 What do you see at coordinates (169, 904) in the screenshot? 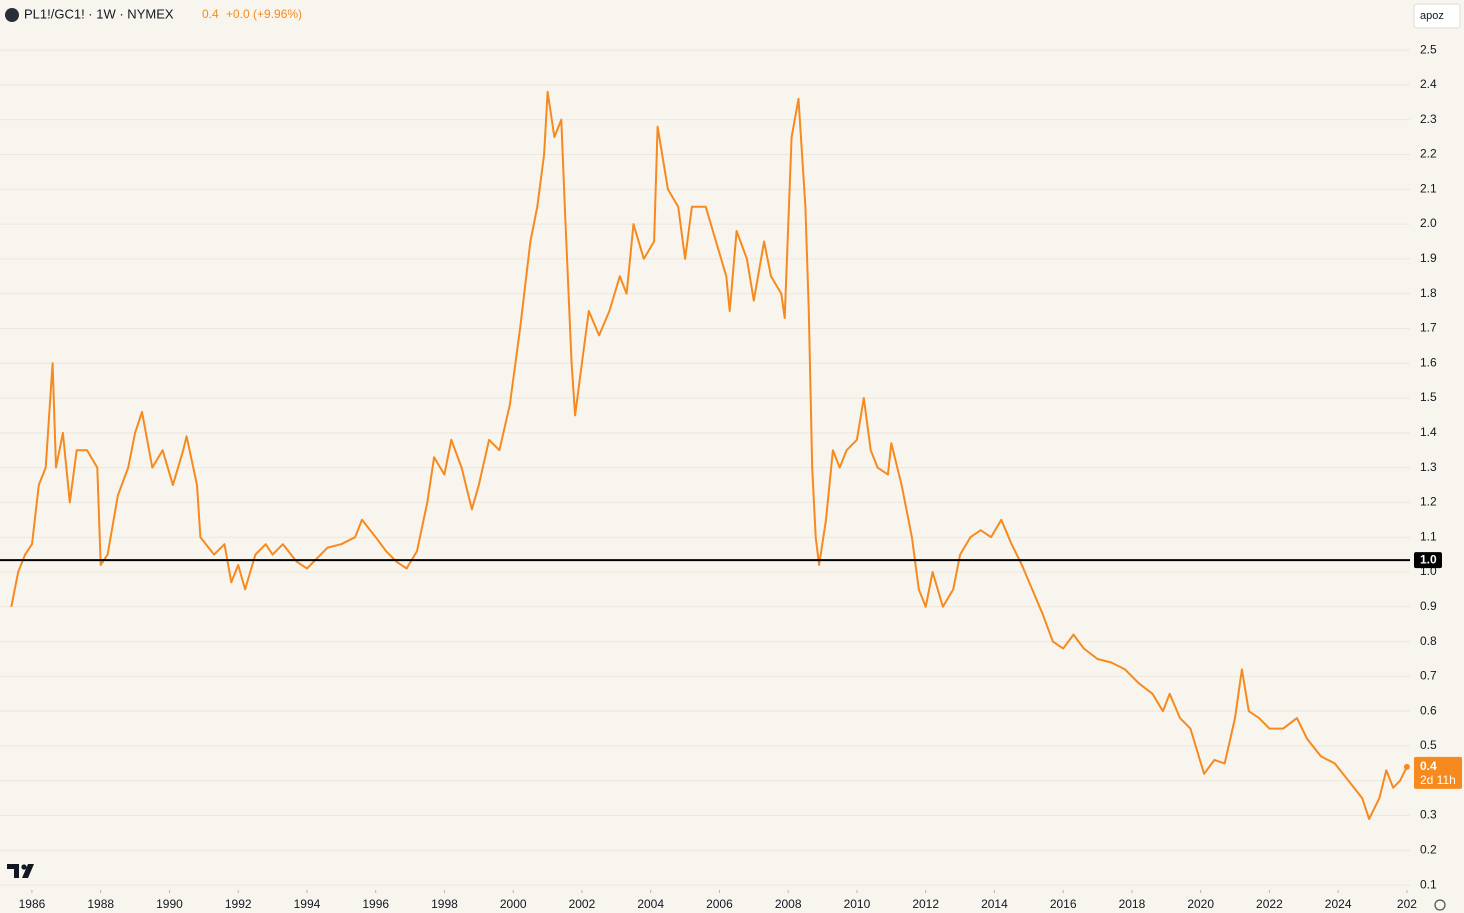
I see `x-tick-label: 1990` at bounding box center [169, 904].